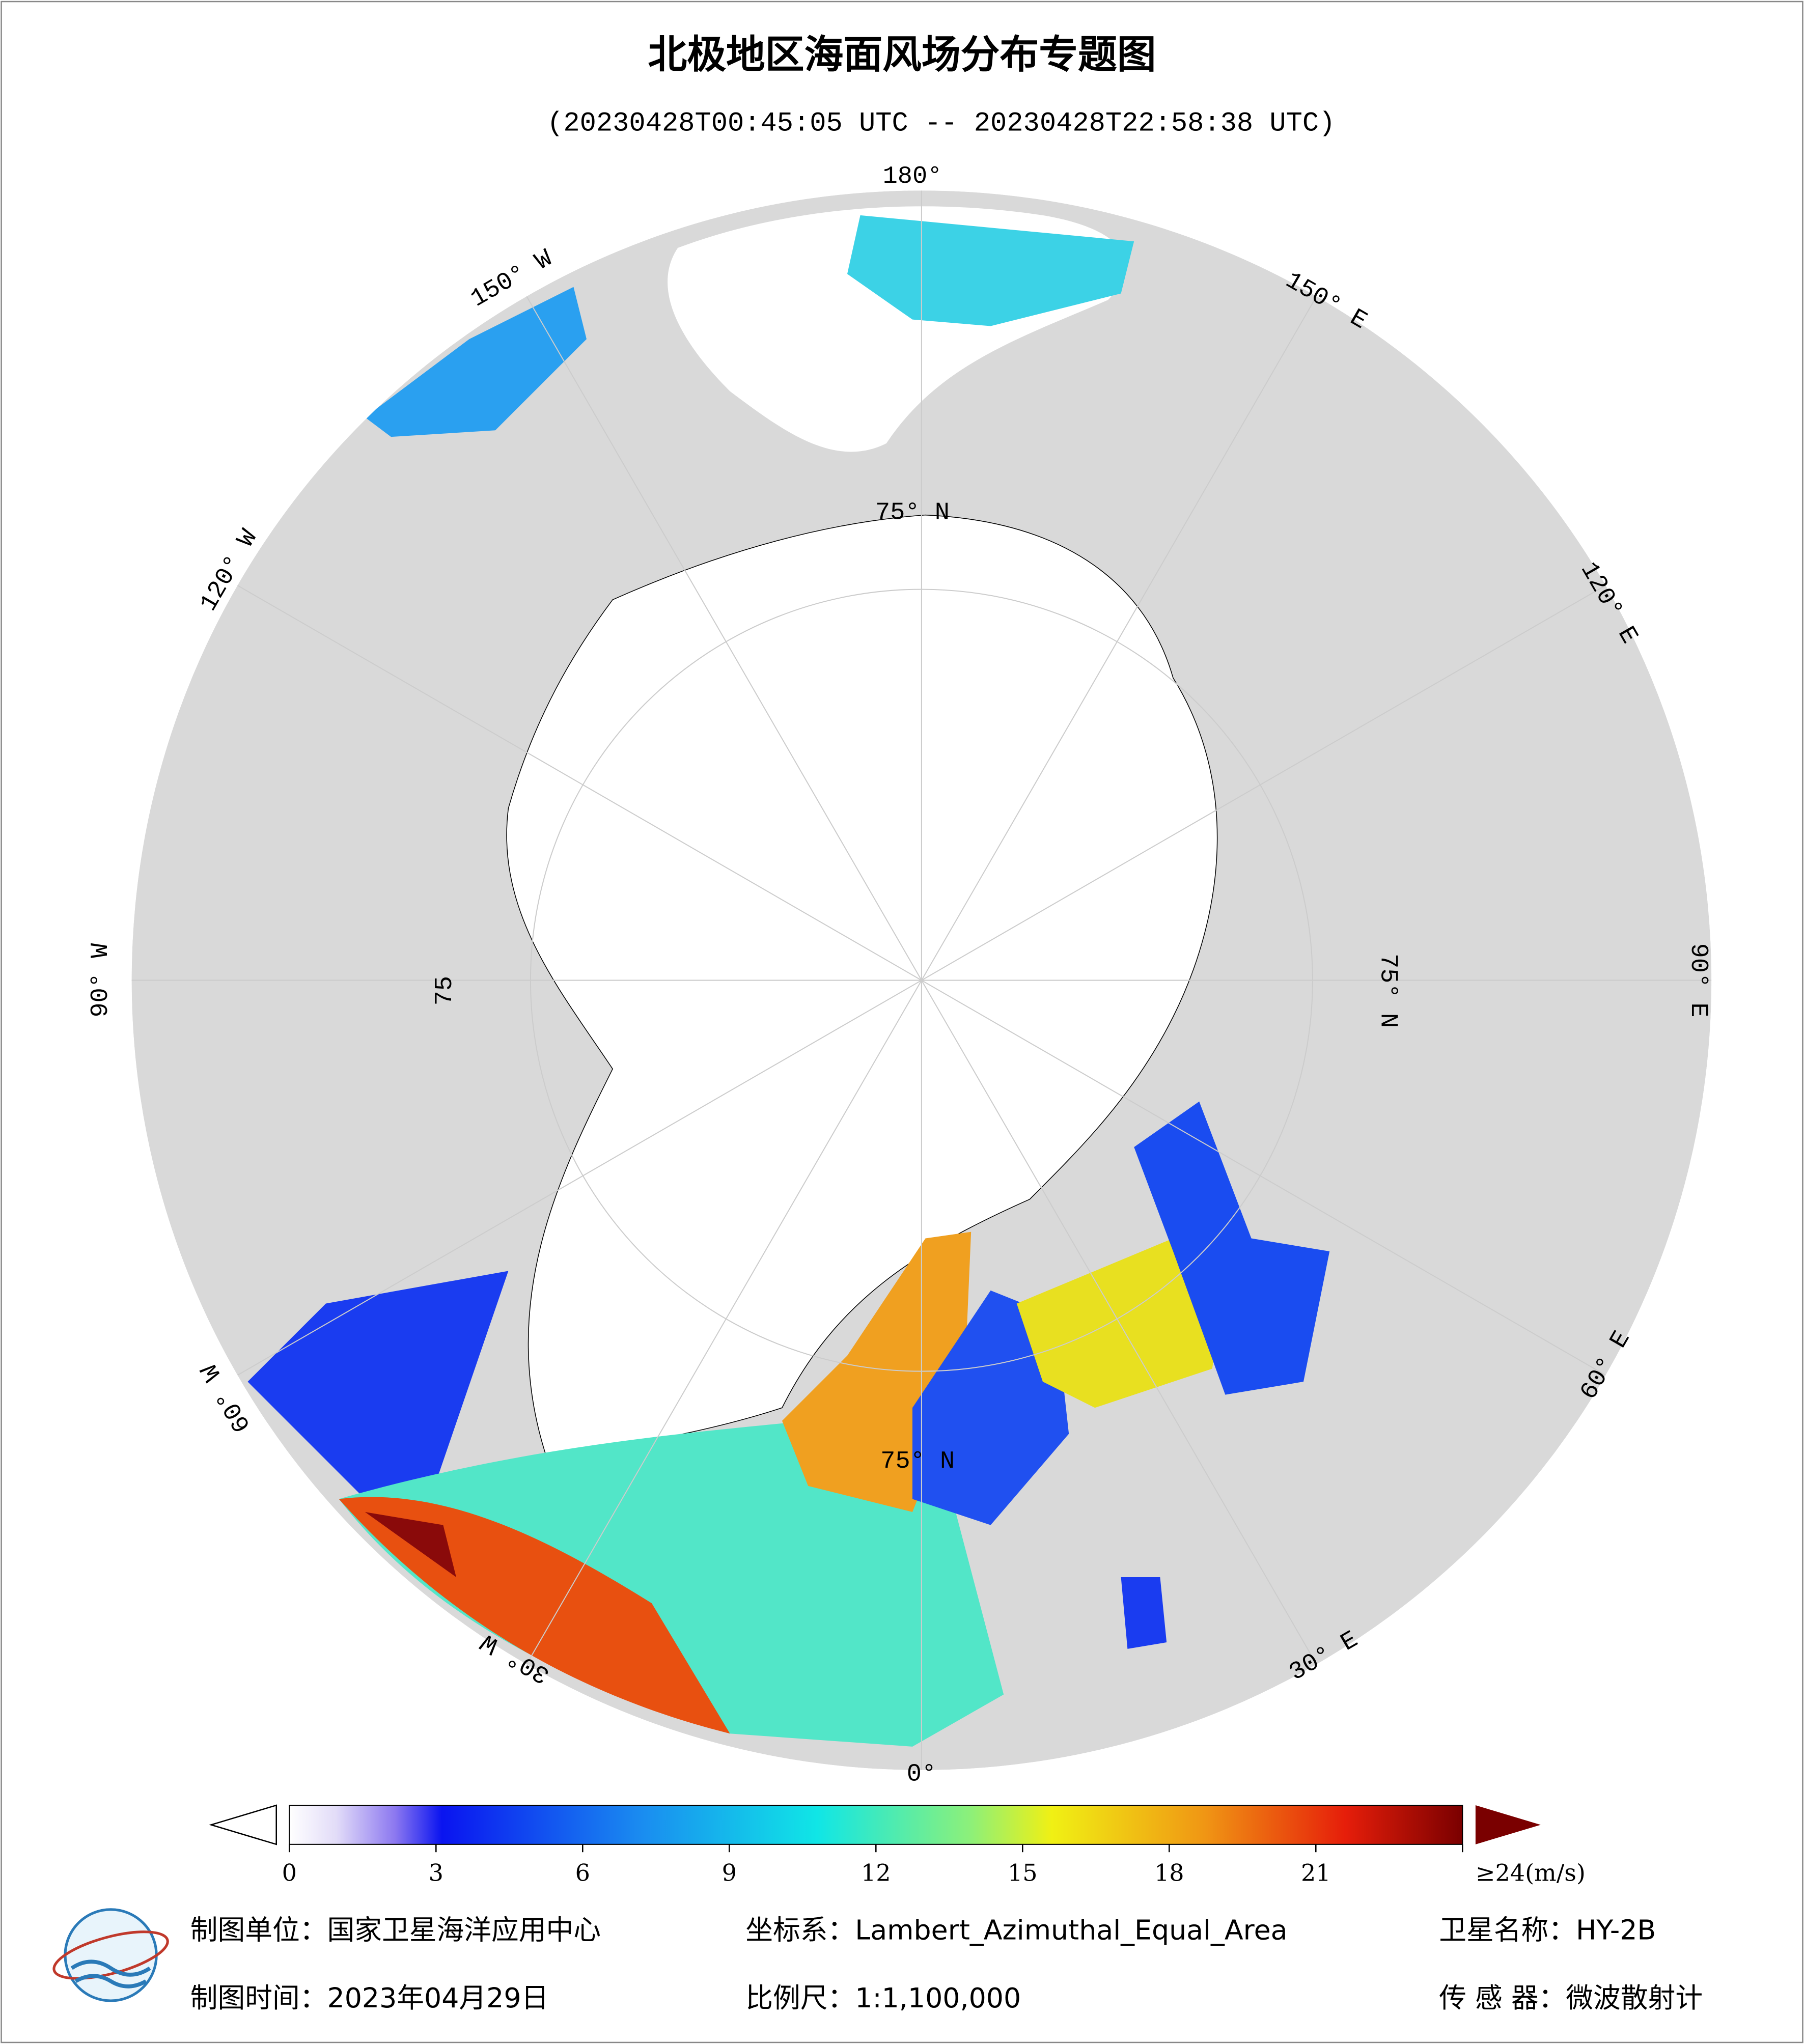  Describe the element at coordinates (902, 55) in the screenshot. I see `title: 北极地区海面风场分布专题图` at that location.